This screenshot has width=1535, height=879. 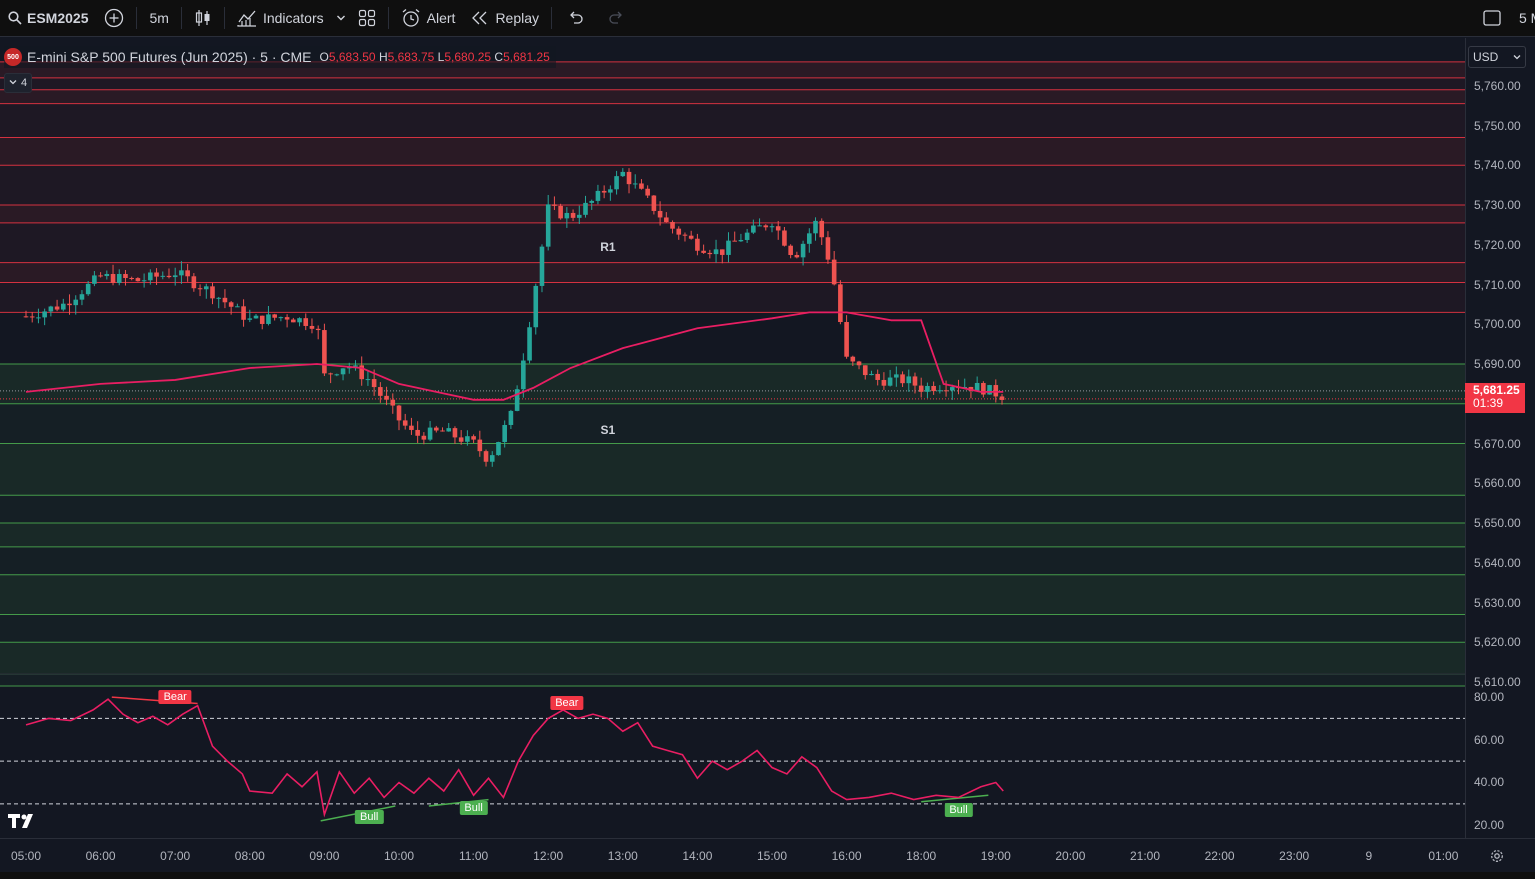 I want to click on last-price-value: 5,681.25, so click(x=1496, y=390).